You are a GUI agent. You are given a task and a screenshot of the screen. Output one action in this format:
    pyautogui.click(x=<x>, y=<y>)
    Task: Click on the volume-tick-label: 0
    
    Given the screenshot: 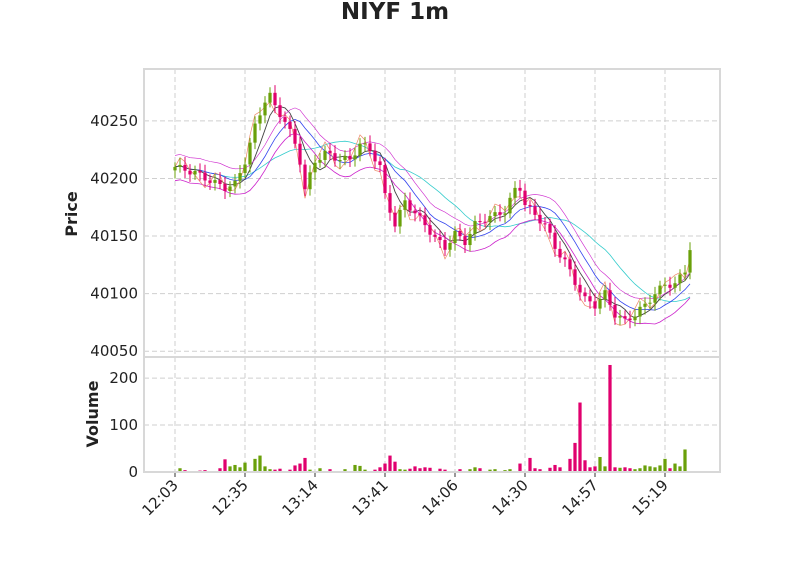 What is the action you would take?
    pyautogui.click(x=133, y=472)
    